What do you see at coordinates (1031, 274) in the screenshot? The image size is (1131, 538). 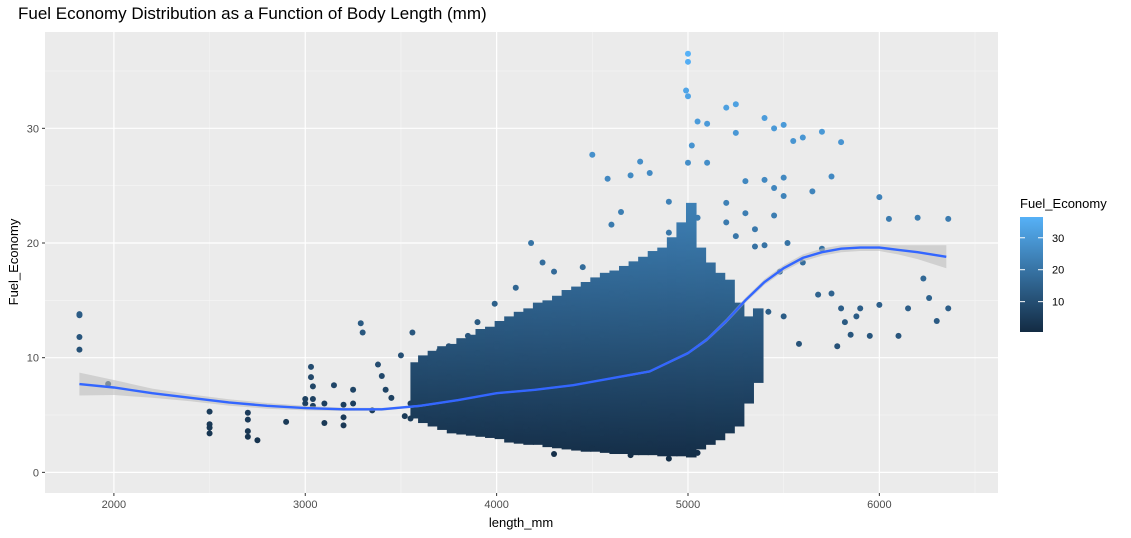 I see `legend-colorbar` at bounding box center [1031, 274].